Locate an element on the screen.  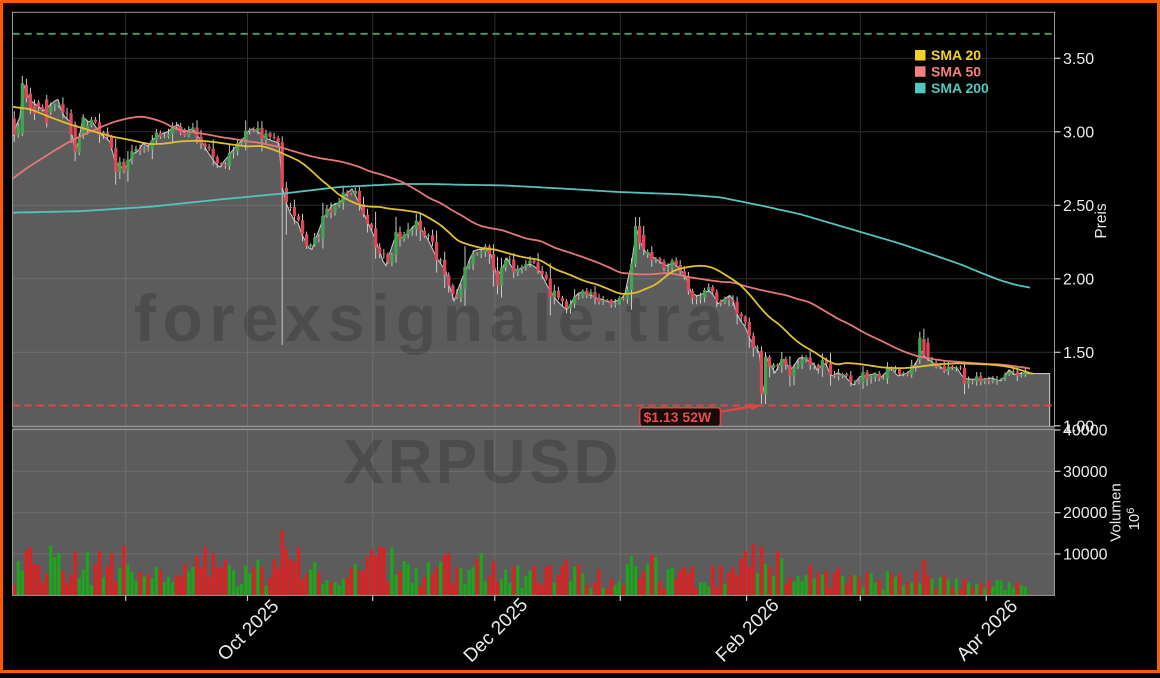
svg-text: Volumen is located at coordinates (1116, 512).